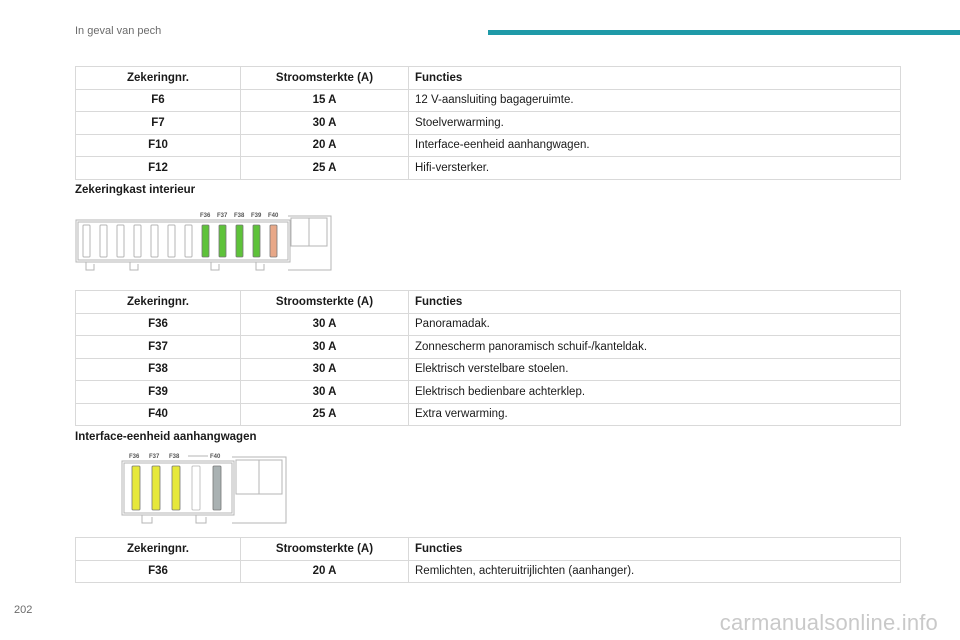 This screenshot has width=960, height=640. I want to click on section-title: In geval van pech, so click(118, 31).